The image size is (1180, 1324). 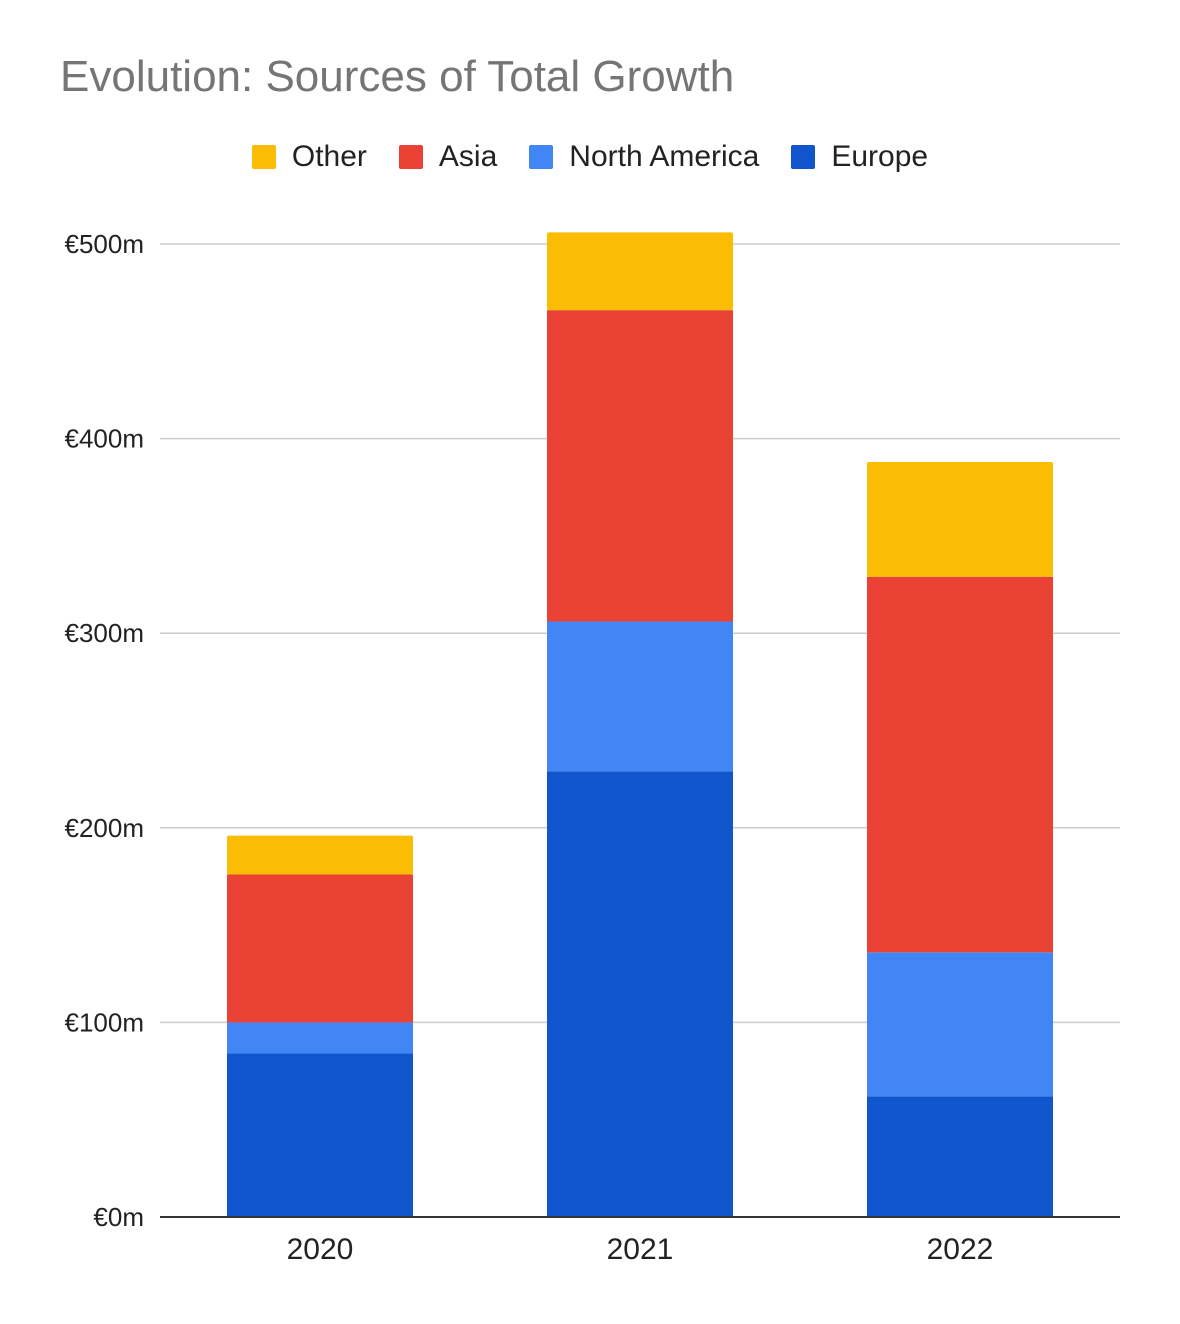 What do you see at coordinates (960, 1249) in the screenshot?
I see `x-tick-label: 2022` at bounding box center [960, 1249].